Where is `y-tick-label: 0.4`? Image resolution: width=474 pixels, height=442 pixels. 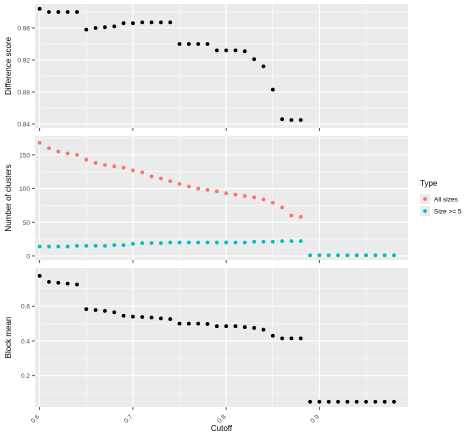 y-tick-label: 0.4 is located at coordinates (25, 341).